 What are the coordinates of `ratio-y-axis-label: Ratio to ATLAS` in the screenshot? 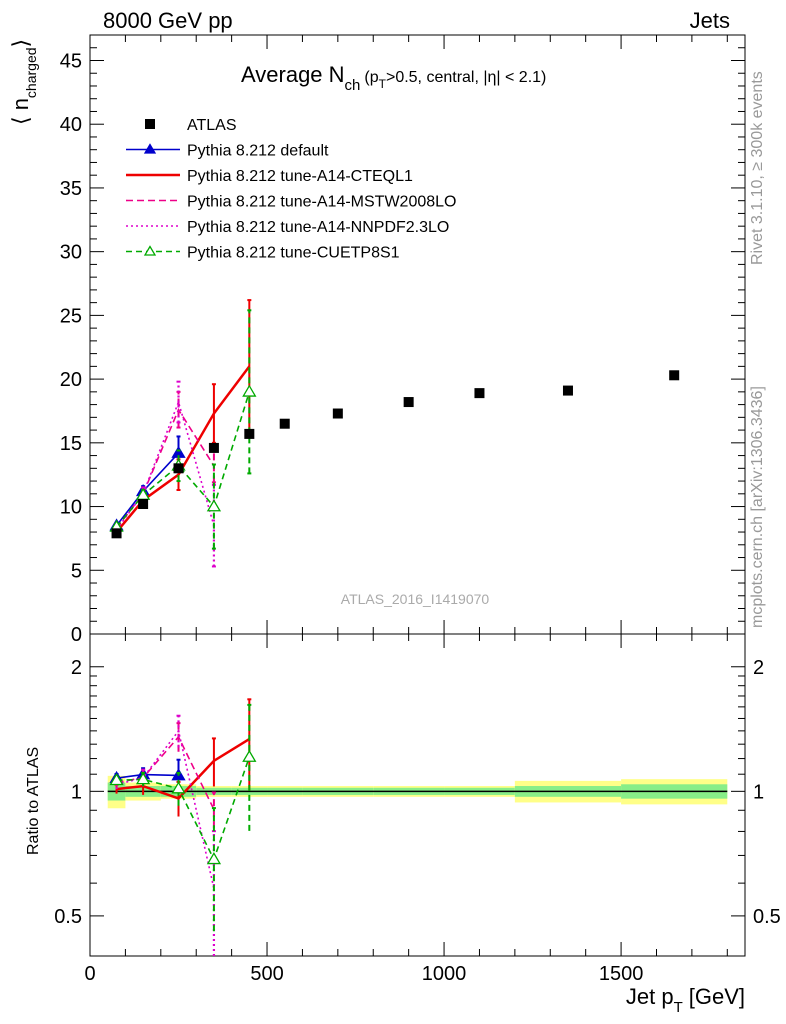 It's located at (33, 801).